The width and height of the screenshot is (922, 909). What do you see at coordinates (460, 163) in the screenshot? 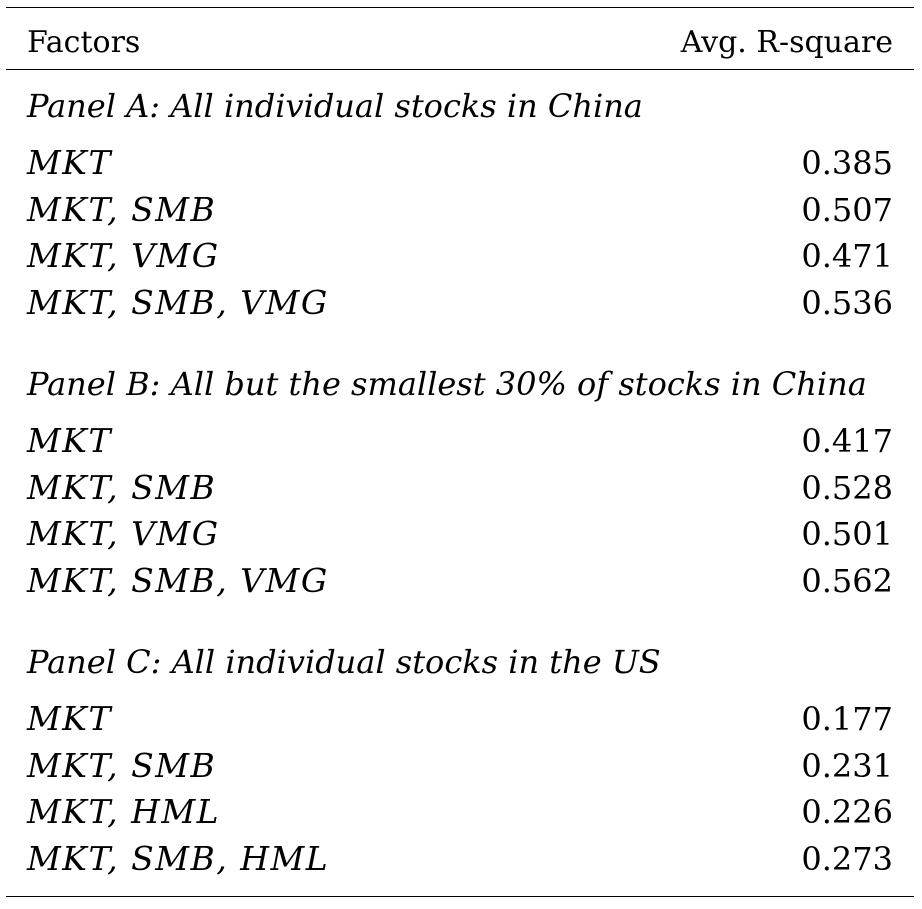
I see `table-row: MKT 0.385` at bounding box center [460, 163].